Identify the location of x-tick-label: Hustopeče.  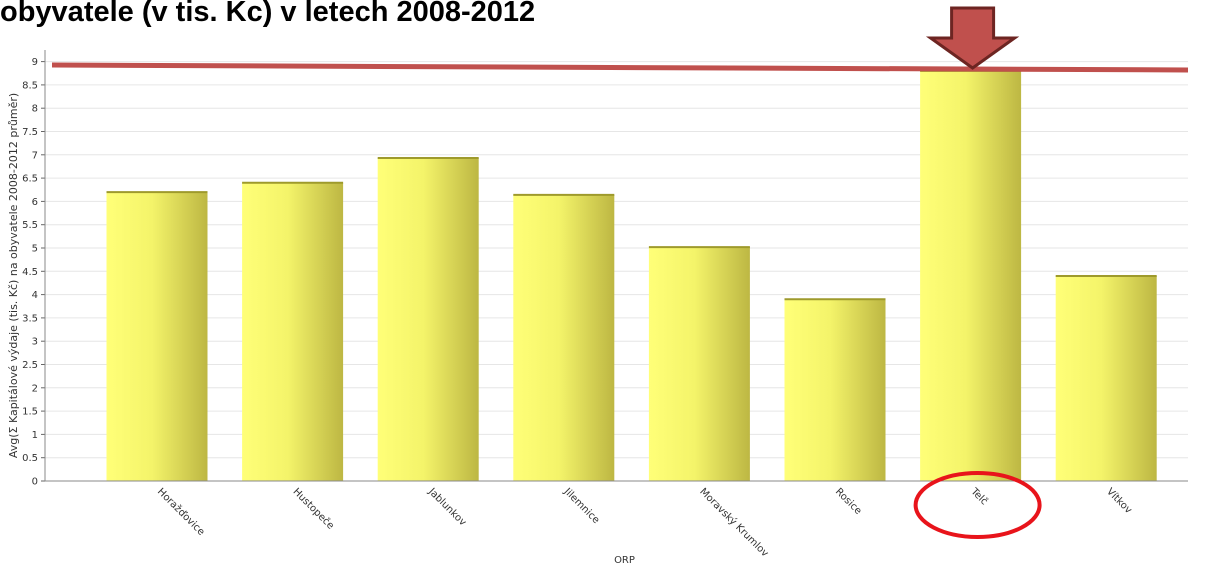
(313, 509).